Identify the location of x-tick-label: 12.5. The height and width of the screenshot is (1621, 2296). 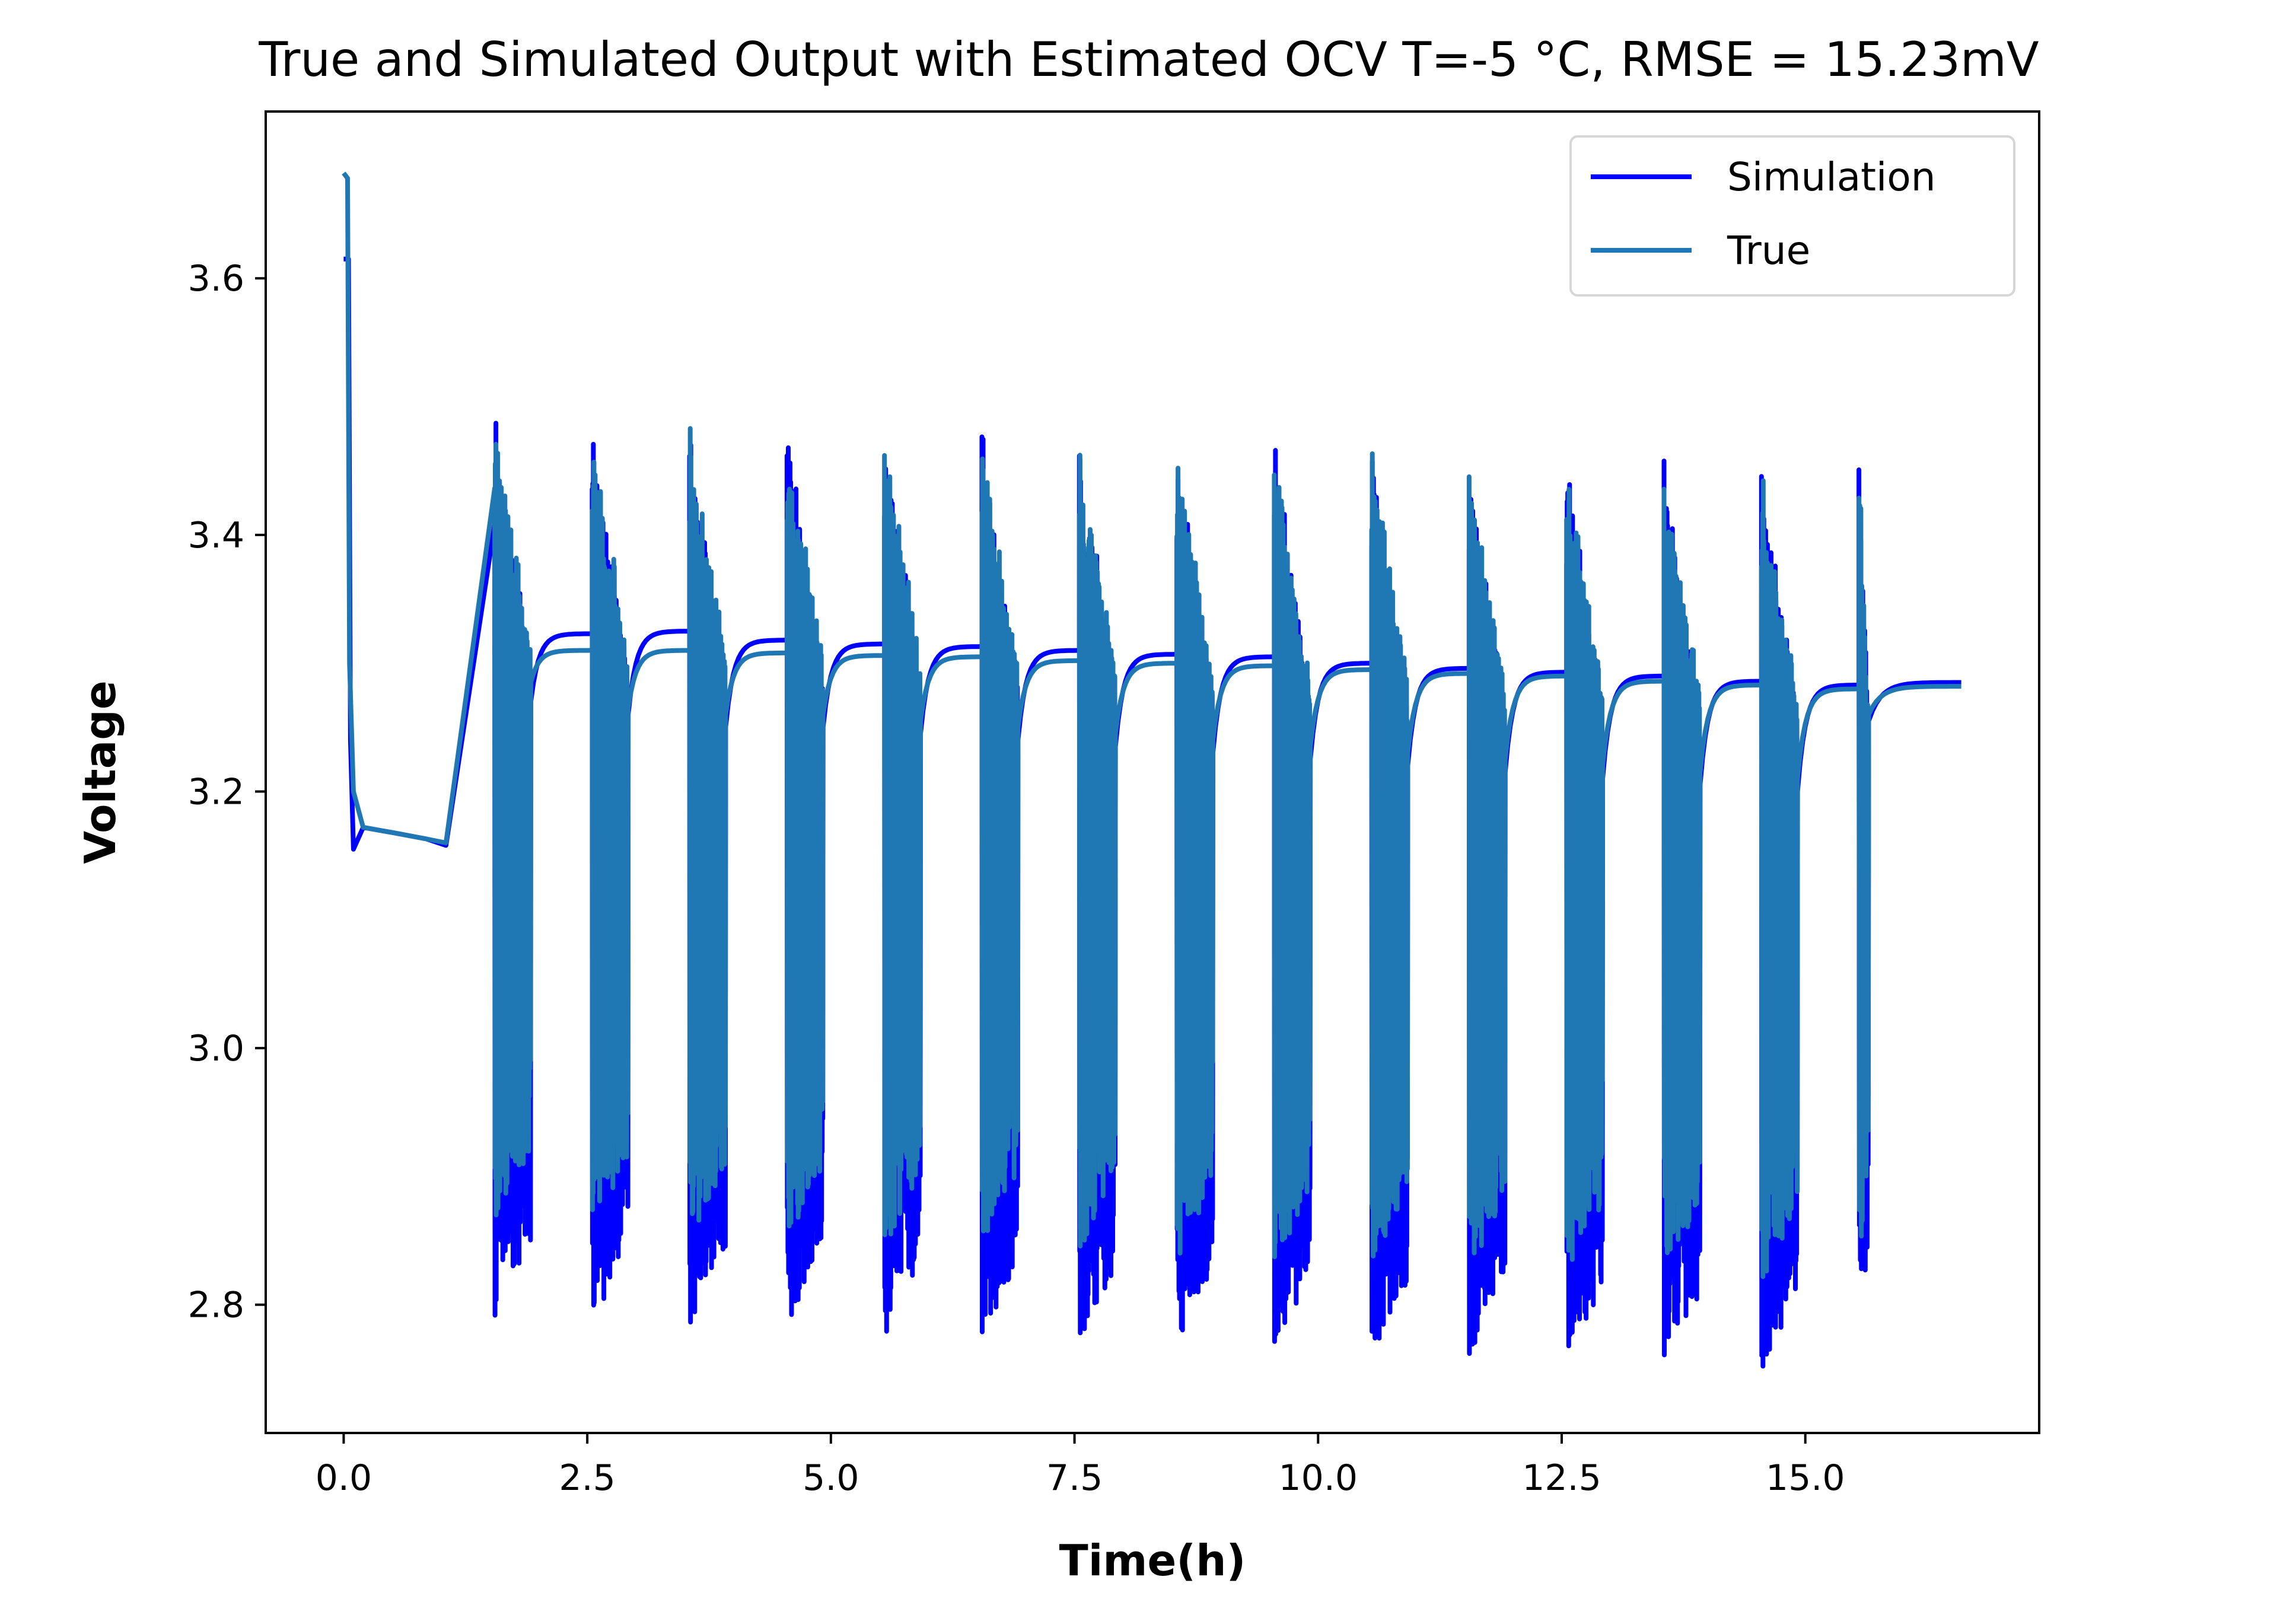
(1561, 1478).